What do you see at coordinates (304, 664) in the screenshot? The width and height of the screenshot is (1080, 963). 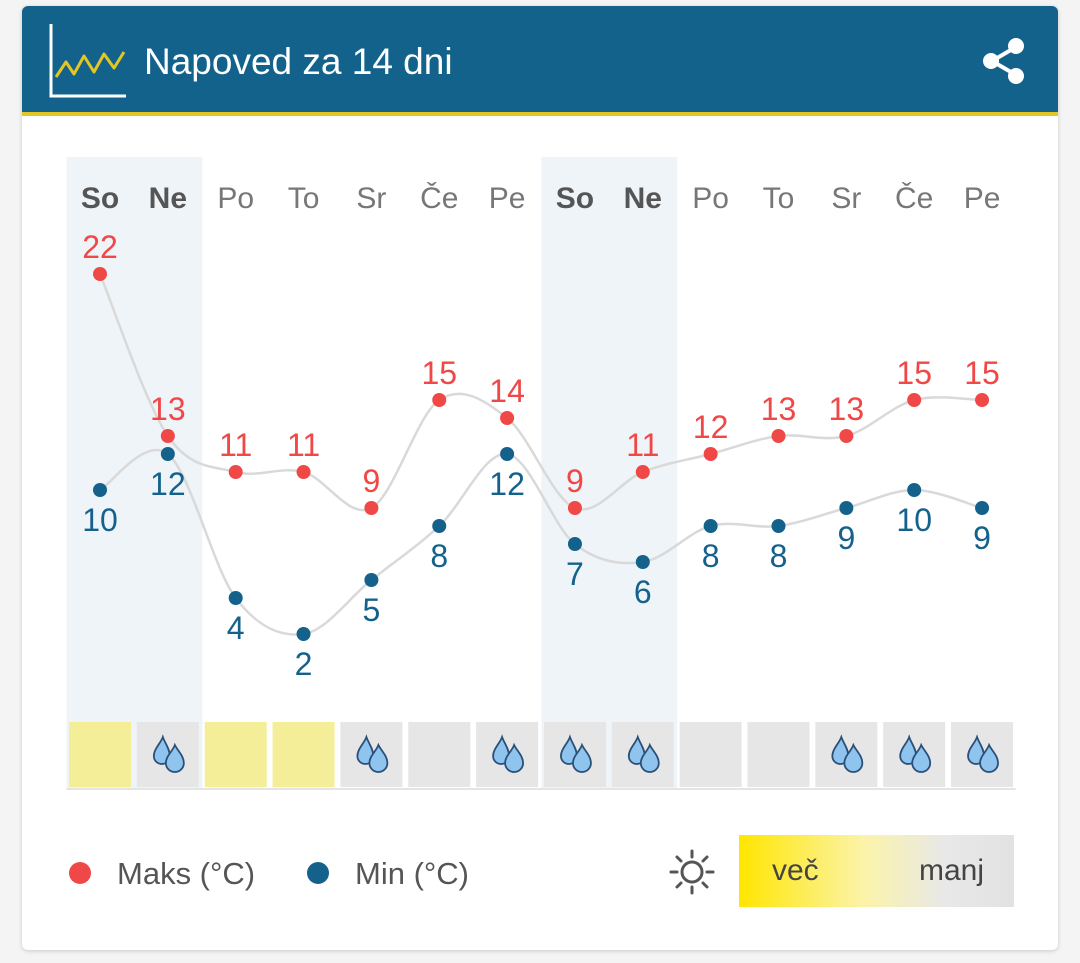 I see `min-value-label: 2` at bounding box center [304, 664].